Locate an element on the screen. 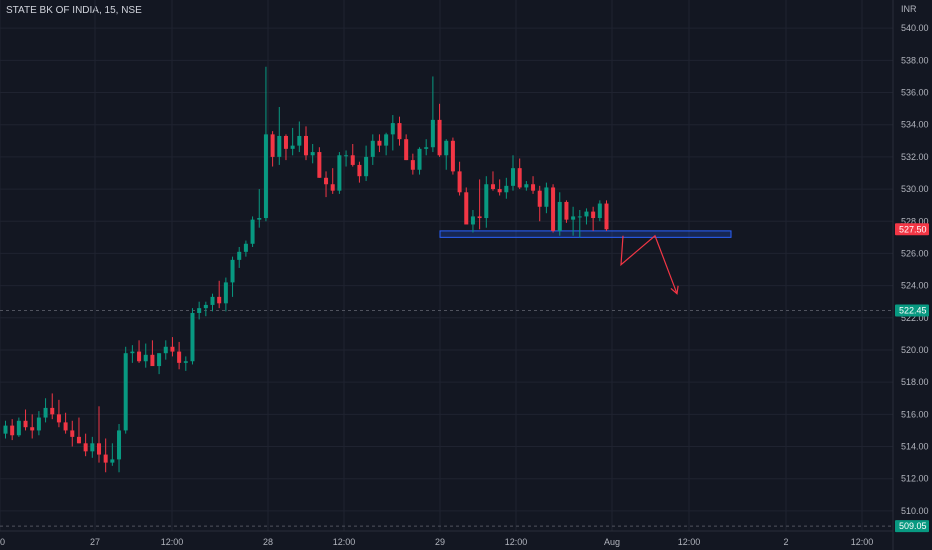  y-tick-label: 536.00 is located at coordinates (915, 93).